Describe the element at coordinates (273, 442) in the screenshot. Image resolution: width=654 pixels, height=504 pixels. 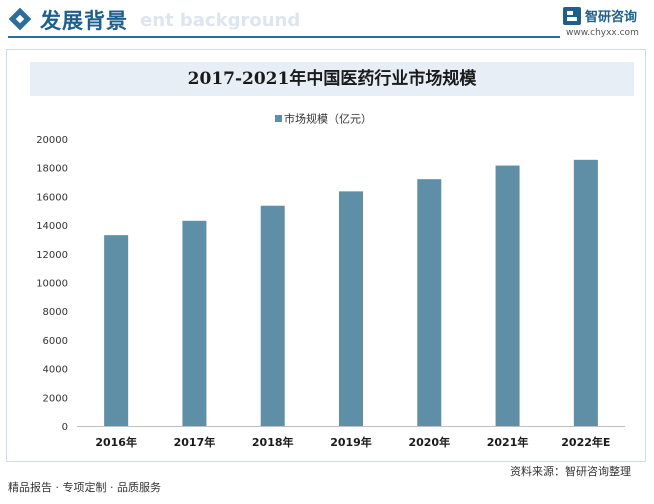
I see `x-tick-label: 2018年` at that location.